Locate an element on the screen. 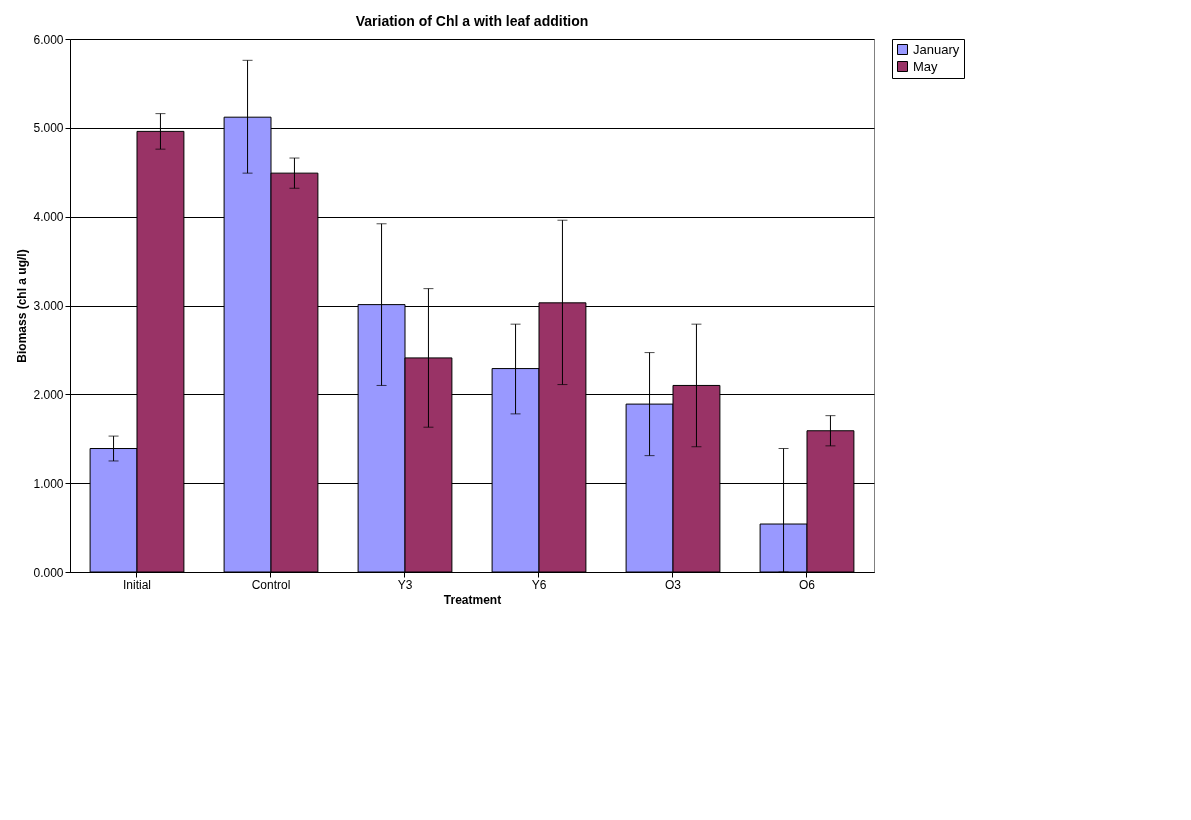 The image size is (1191, 820). y-tick-label: 3.000 is located at coordinates (48, 306).